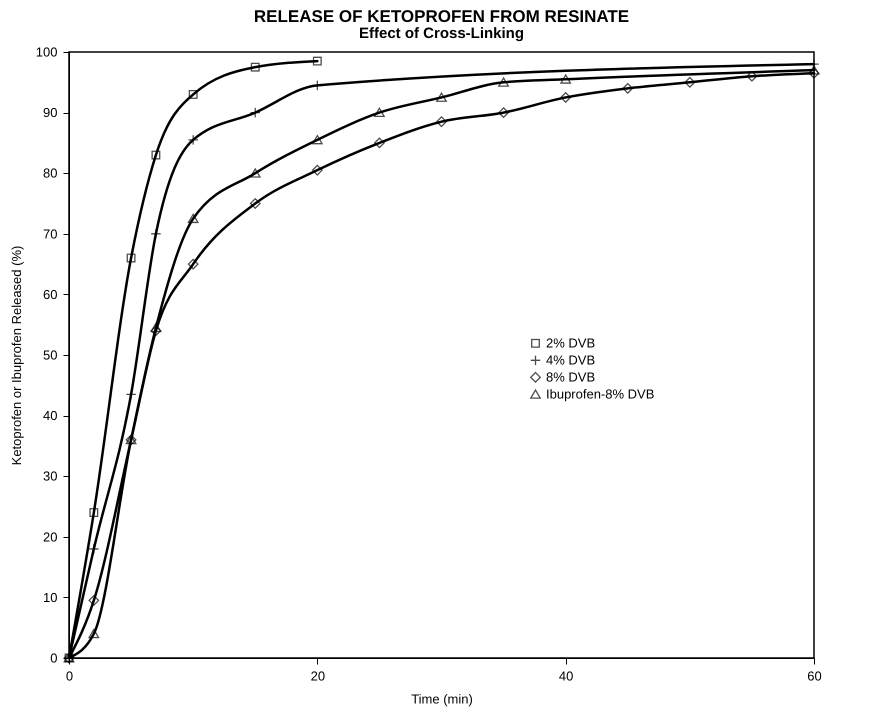 The width and height of the screenshot is (869, 725). Describe the element at coordinates (441, 33) in the screenshot. I see `chart-subtitle: Effect of Cross-Linking` at that location.